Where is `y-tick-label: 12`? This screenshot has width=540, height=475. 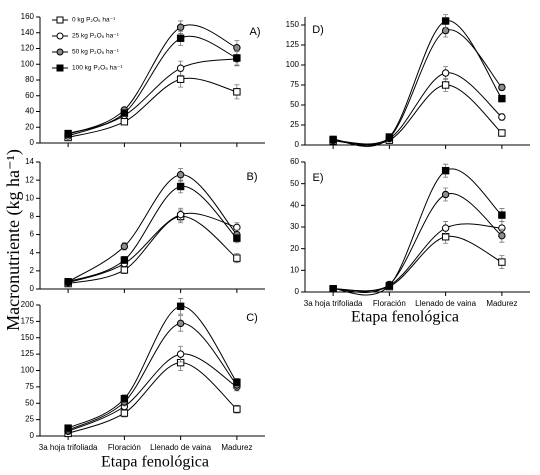
y-tick-label: 12 is located at coordinates (29, 179).